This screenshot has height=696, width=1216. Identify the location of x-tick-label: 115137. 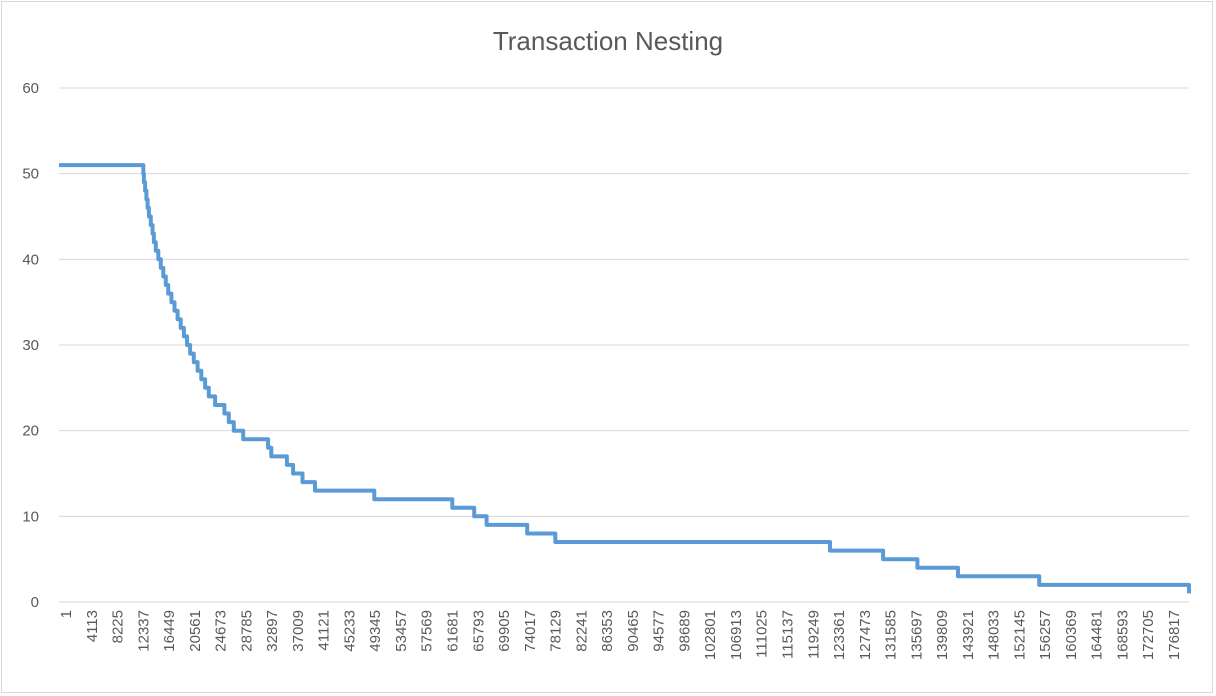
(787, 634).